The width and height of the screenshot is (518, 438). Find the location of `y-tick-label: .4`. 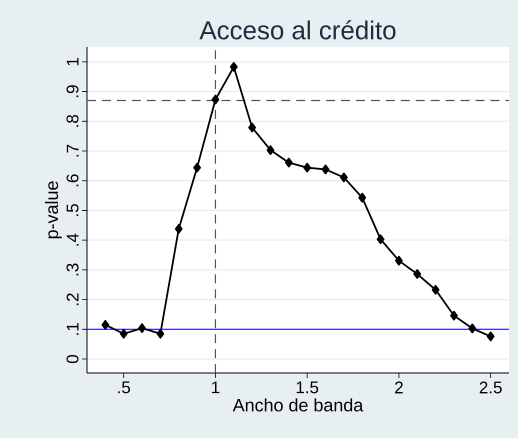

y-tick-label: .4 is located at coordinates (72, 240).